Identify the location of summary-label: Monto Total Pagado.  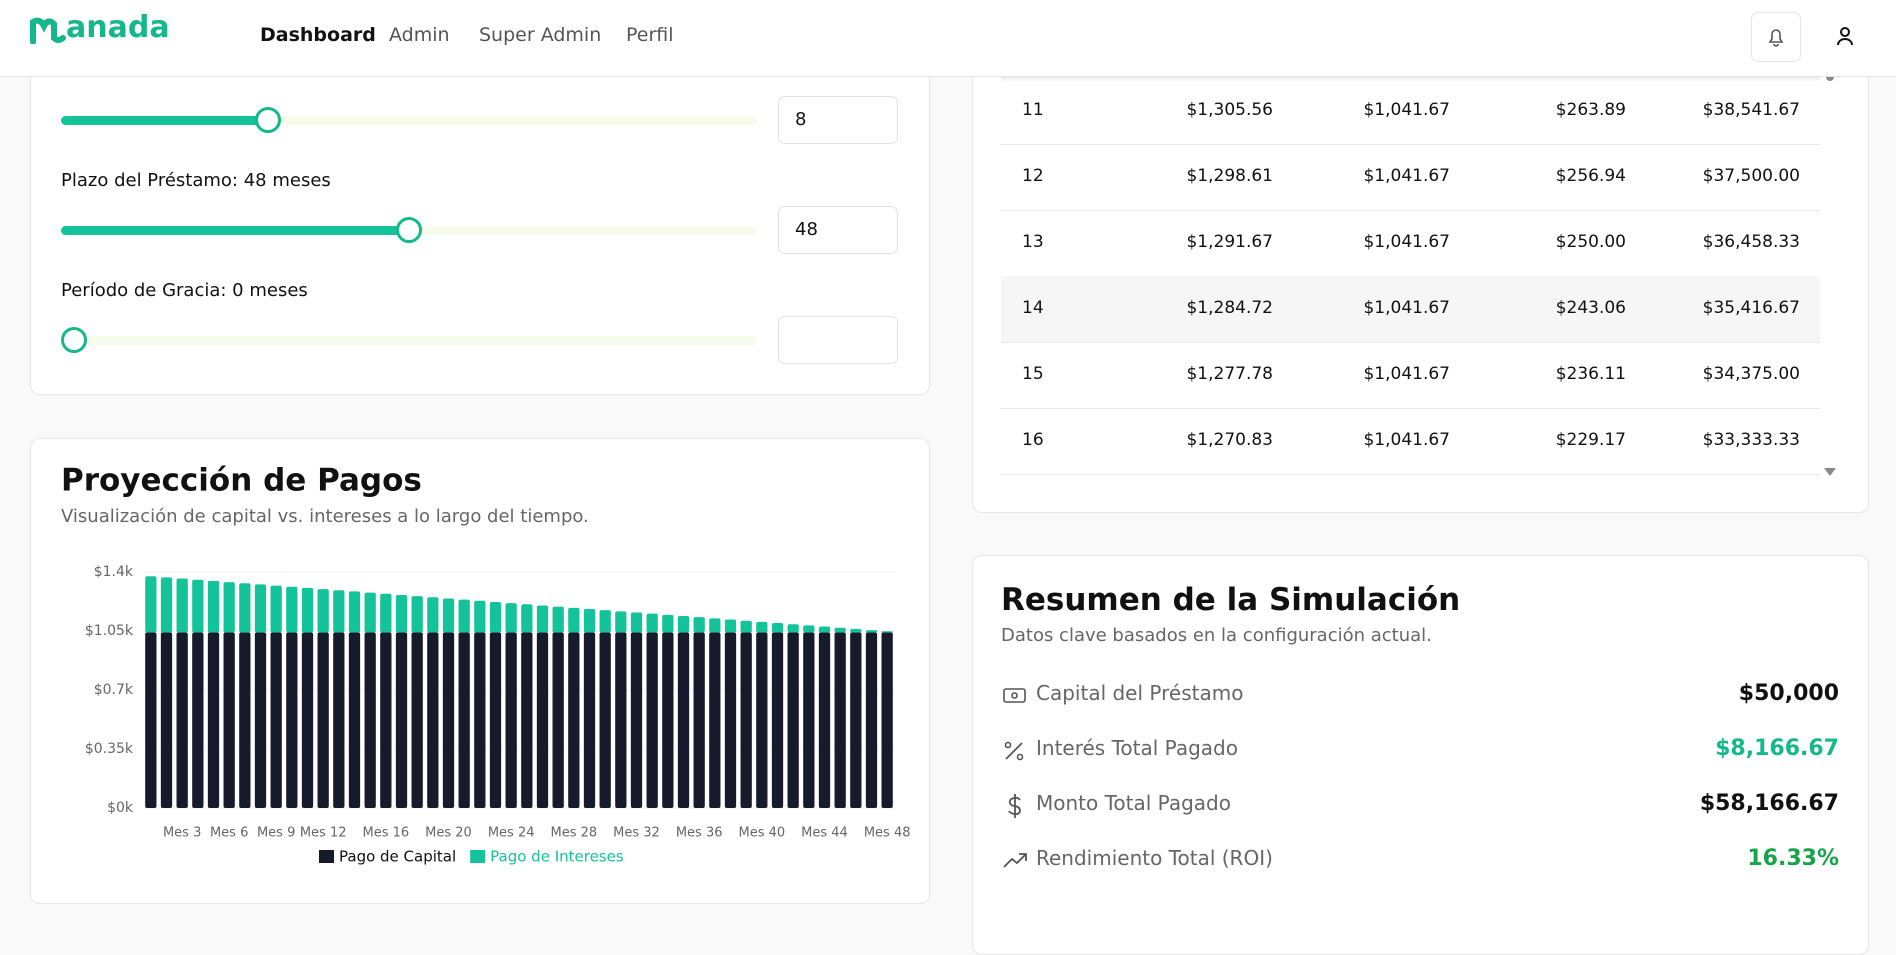
(1133, 803).